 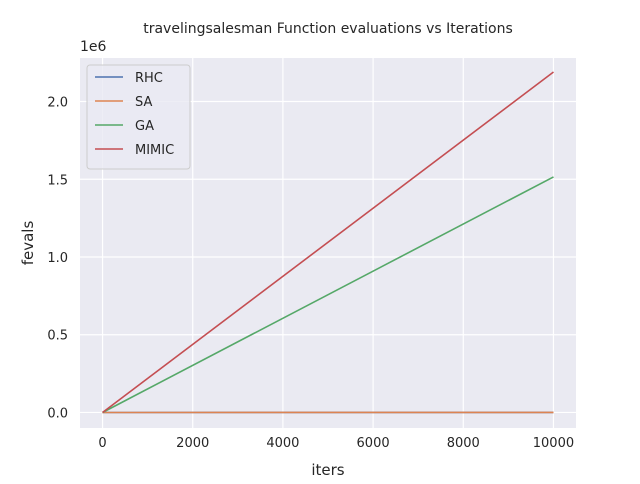 I want to click on y-tick-label: 1.0, so click(x=57, y=258).